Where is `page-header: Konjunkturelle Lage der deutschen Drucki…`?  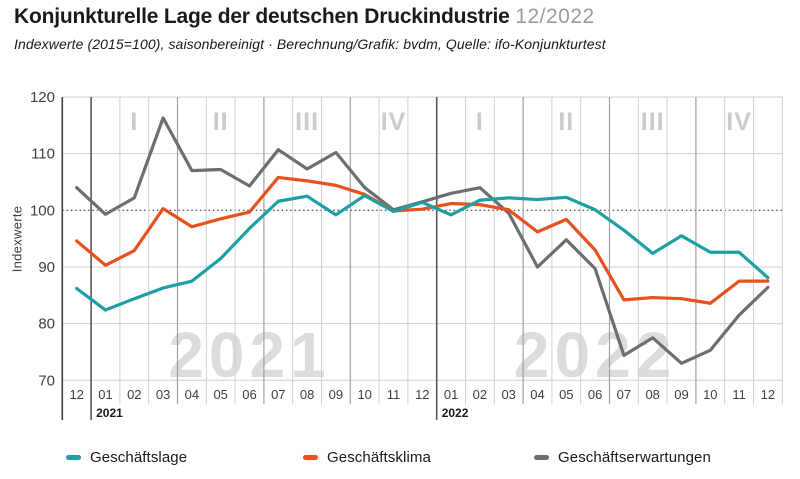
page-header: Konjunkturelle Lage der deutschen Drucki… is located at coordinates (404, 28).